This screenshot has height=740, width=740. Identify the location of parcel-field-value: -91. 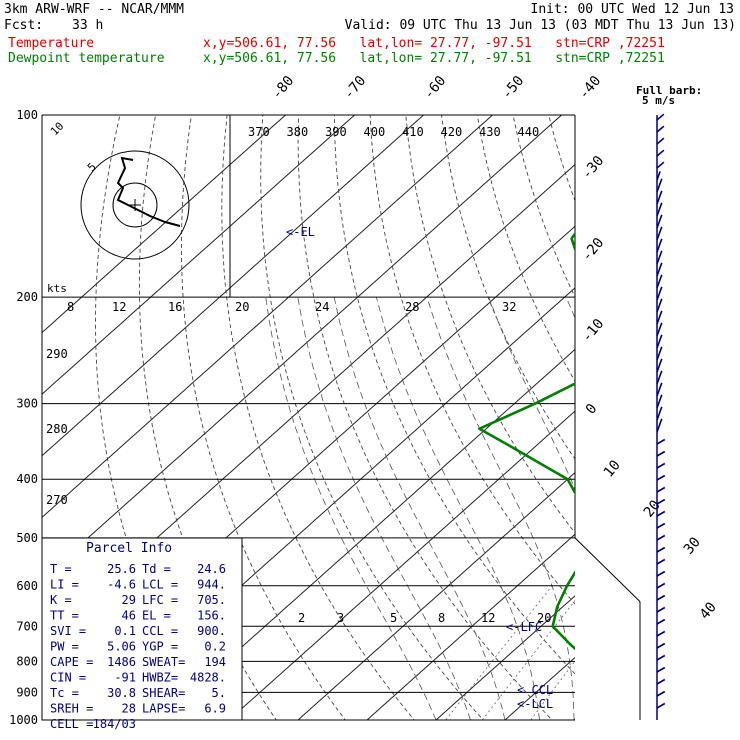
(125, 678).